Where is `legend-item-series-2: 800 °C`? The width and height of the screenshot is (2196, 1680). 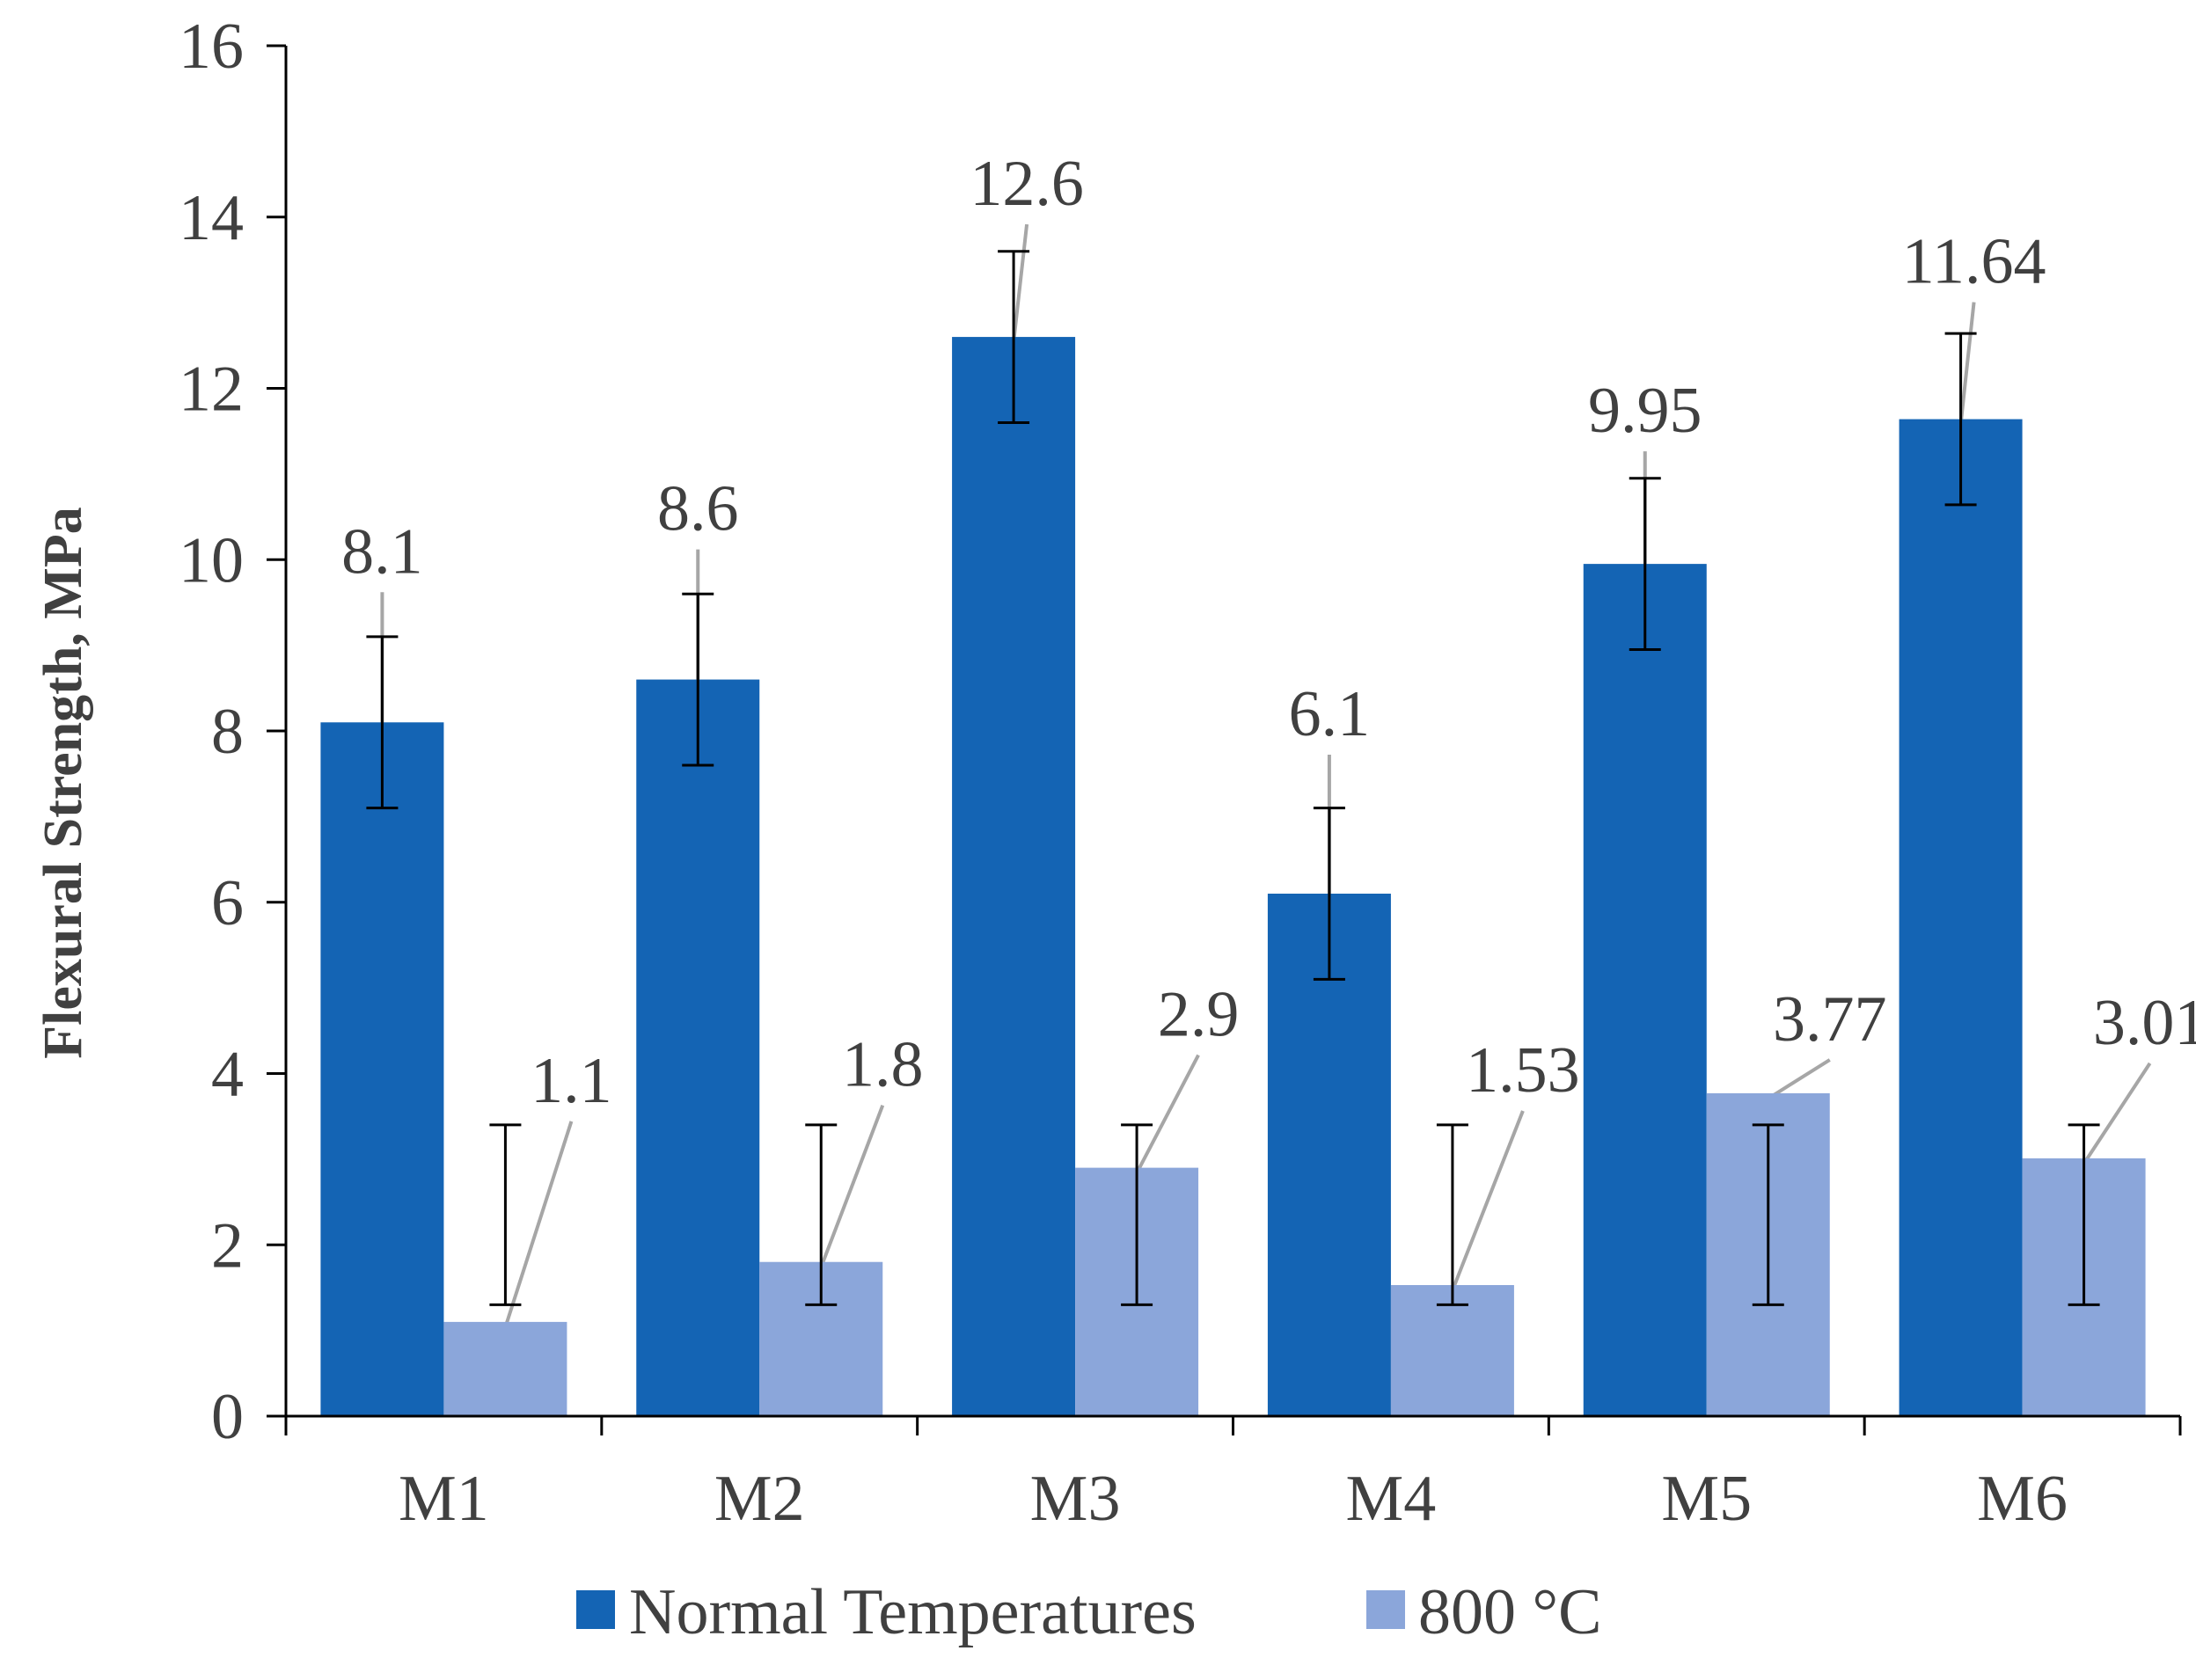 legend-item-series-2: 800 °C is located at coordinates (1483, 1612).